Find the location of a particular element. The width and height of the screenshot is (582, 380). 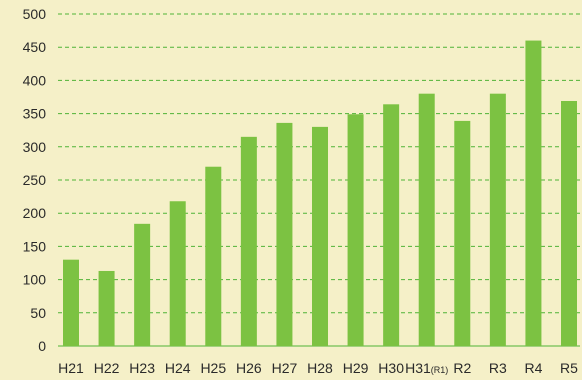

y-tick-label-200: 200 is located at coordinates (35, 213).